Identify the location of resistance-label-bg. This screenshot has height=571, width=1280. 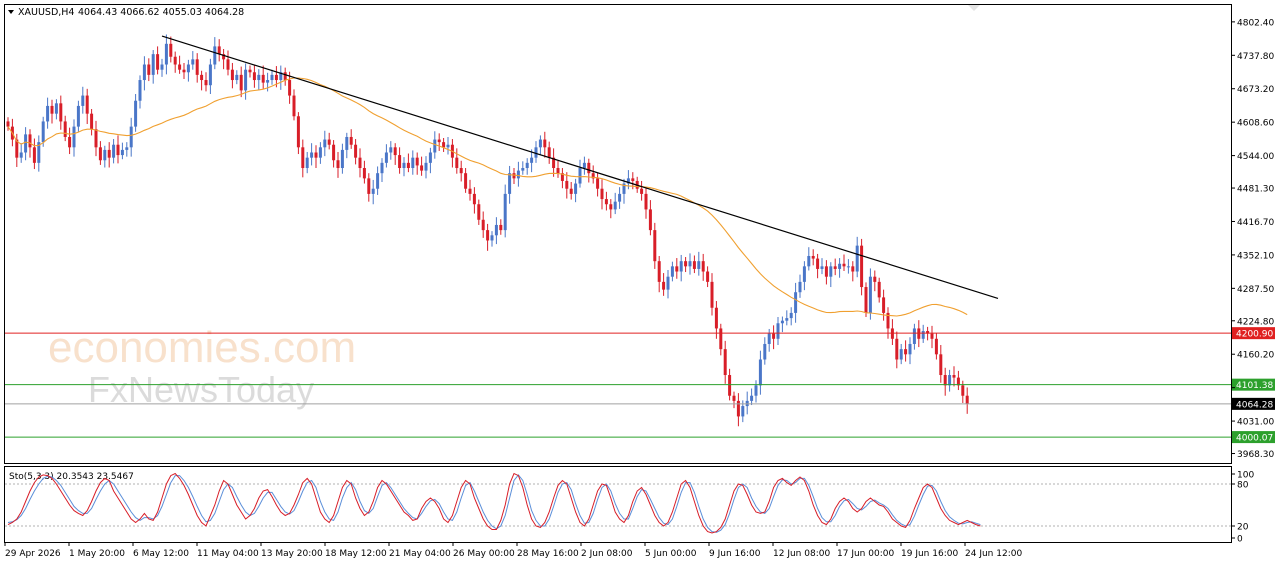
(1253, 333).